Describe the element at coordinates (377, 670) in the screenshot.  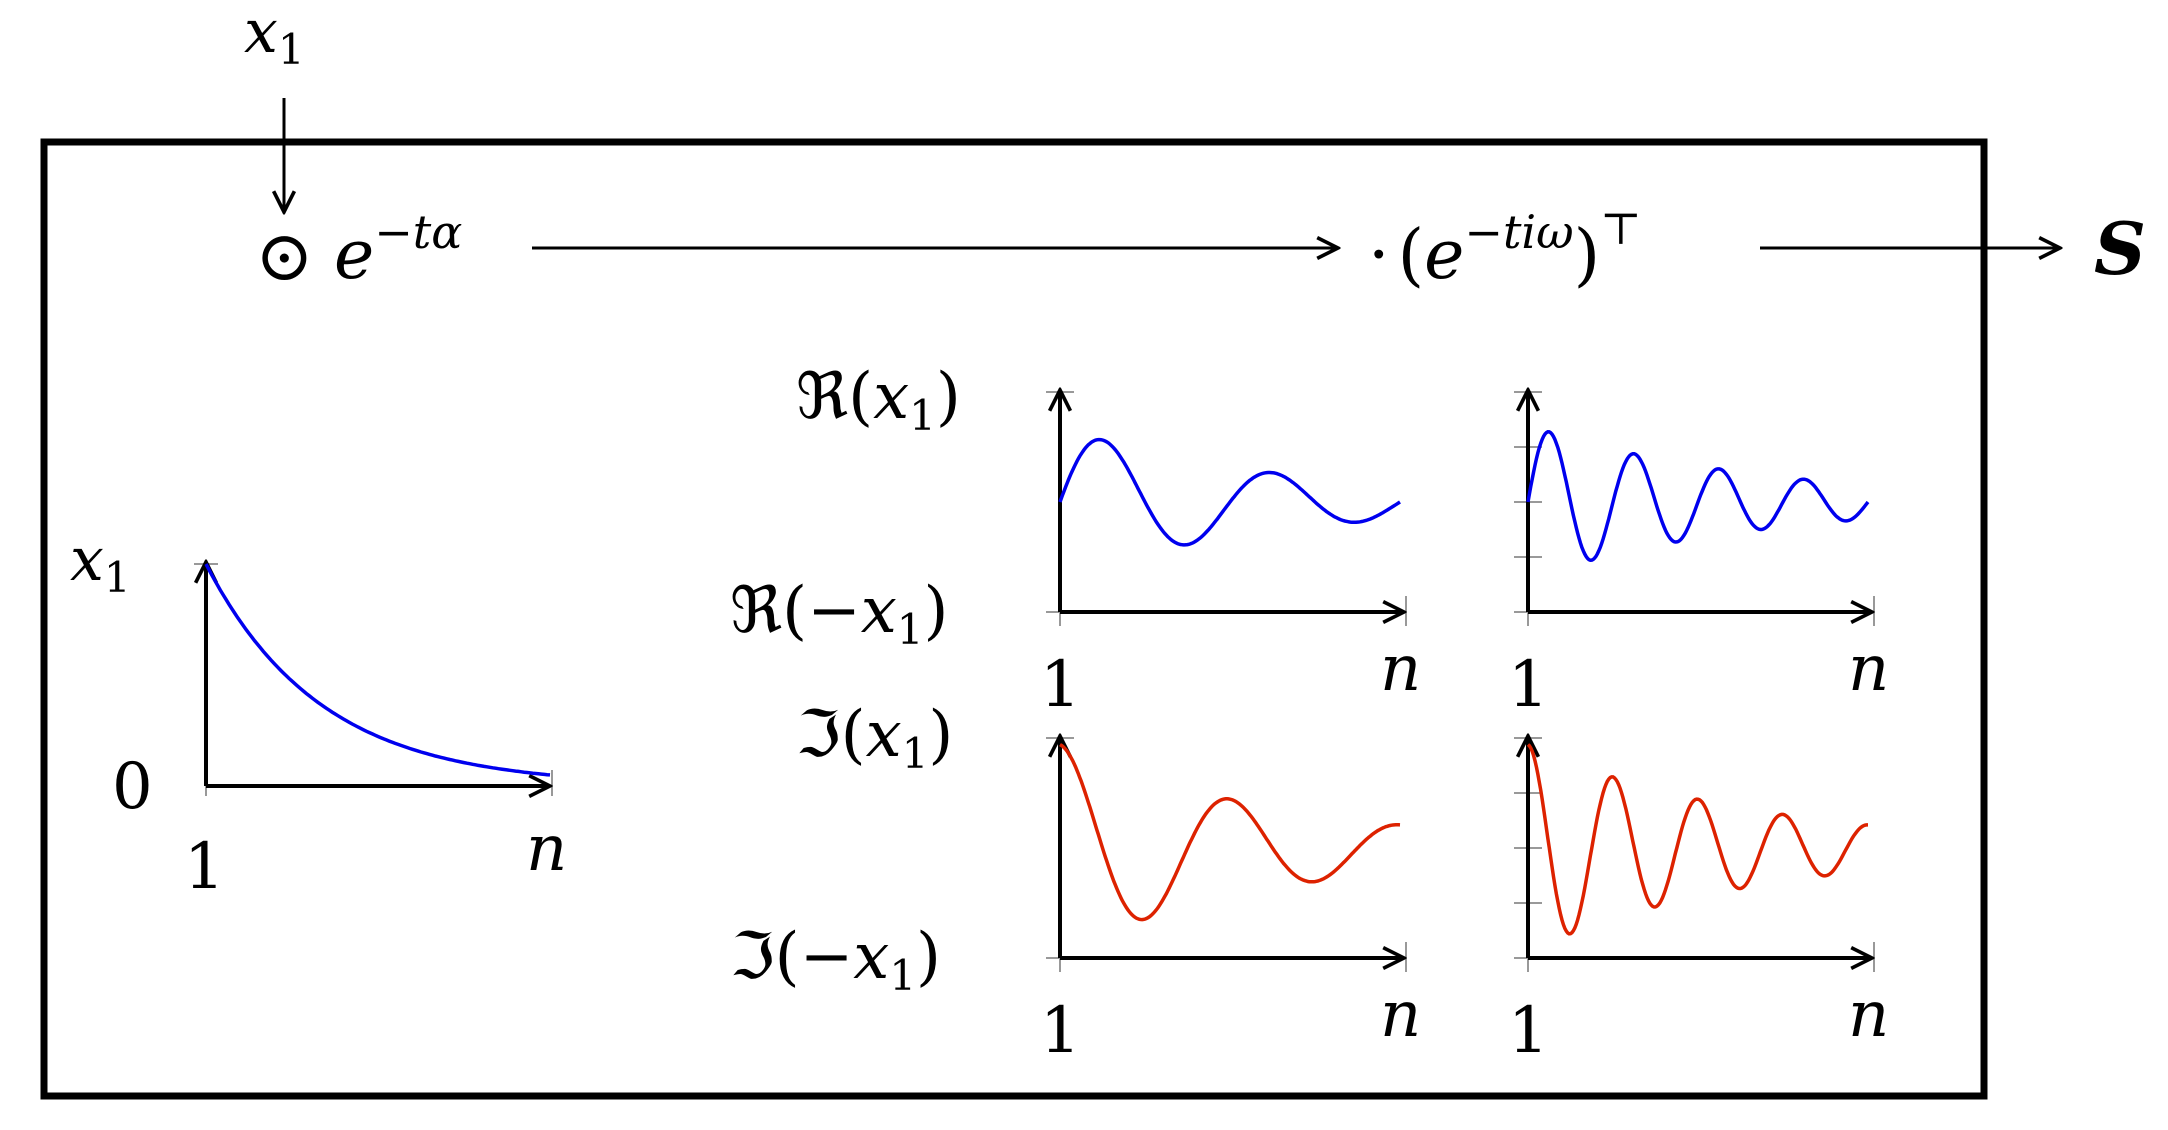
I see `decay-curve` at that location.